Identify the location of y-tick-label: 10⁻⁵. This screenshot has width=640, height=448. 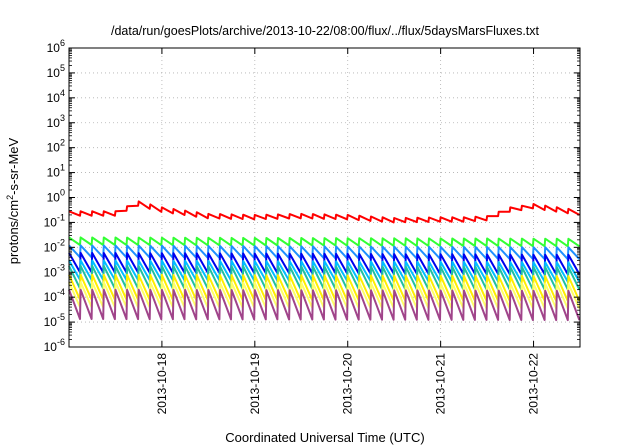
(54, 320).